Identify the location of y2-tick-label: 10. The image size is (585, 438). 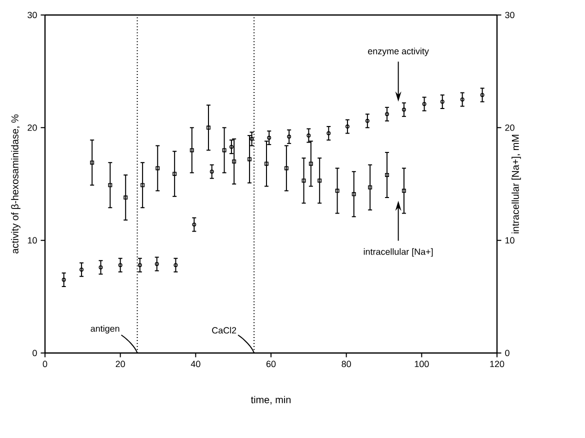
(509, 240).